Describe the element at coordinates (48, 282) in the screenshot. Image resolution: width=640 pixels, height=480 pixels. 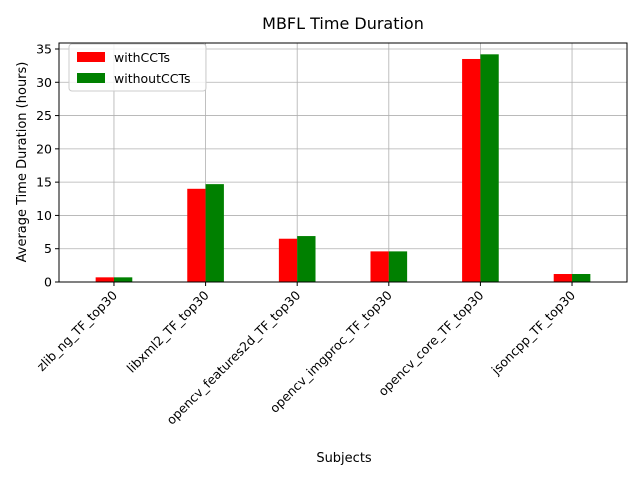
I see `y-tick-label: 0` at that location.